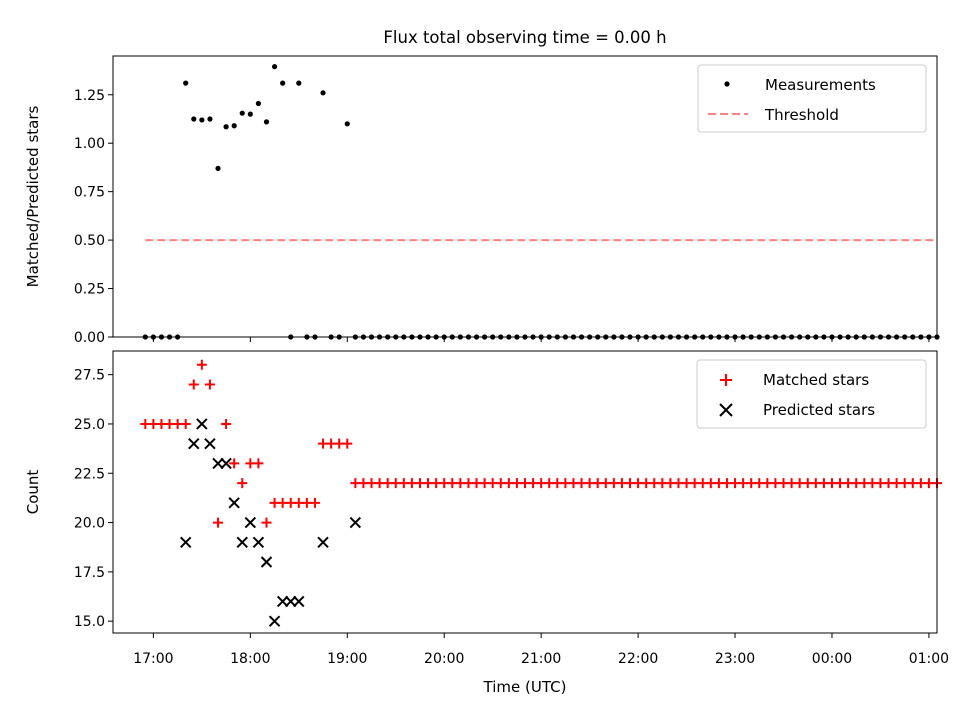  What do you see at coordinates (89, 474) in the screenshot?
I see `y-tick-label: 22.5` at bounding box center [89, 474].